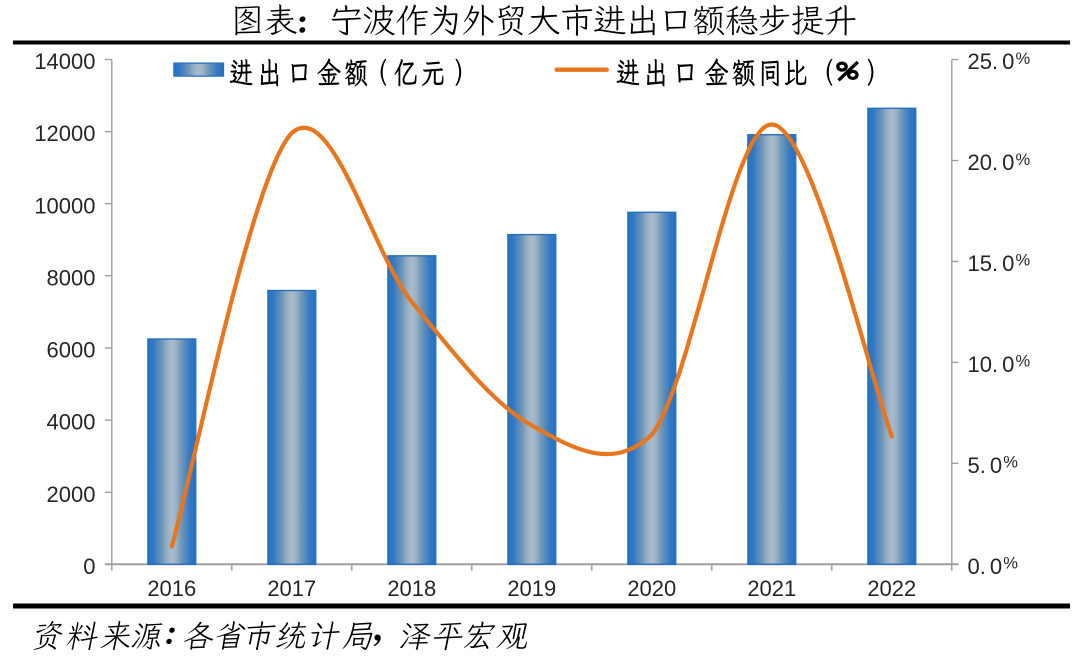  Describe the element at coordinates (411, 588) in the screenshot. I see `svg-text: 2018` at that location.